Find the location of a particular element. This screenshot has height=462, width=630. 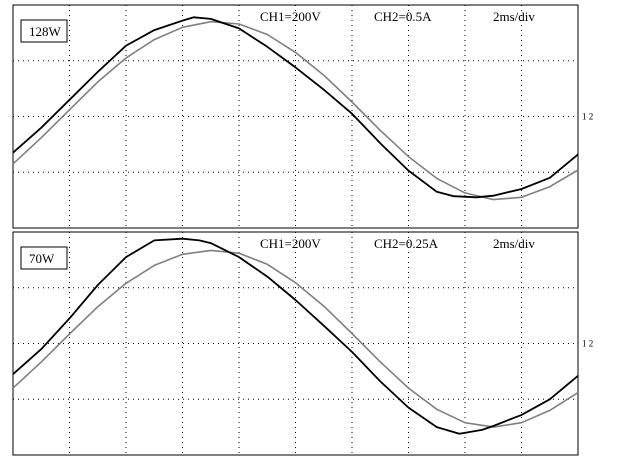

ch2-setting: CH2=0.25A is located at coordinates (406, 243).